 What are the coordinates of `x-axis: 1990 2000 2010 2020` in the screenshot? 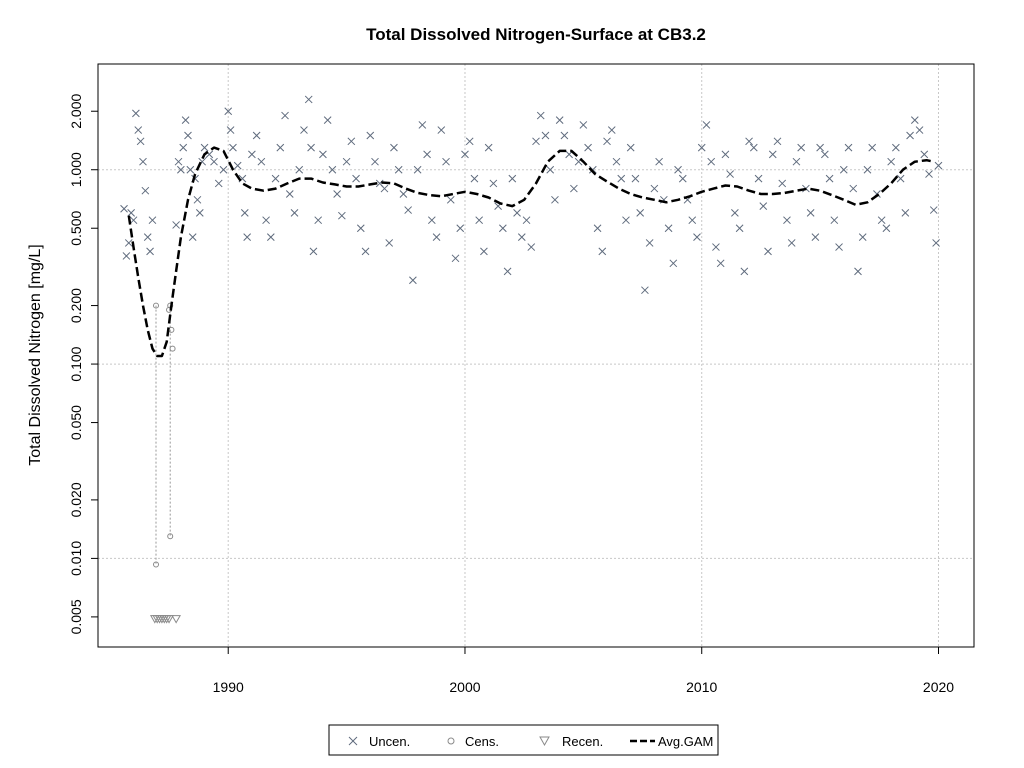 It's located at (583, 670).